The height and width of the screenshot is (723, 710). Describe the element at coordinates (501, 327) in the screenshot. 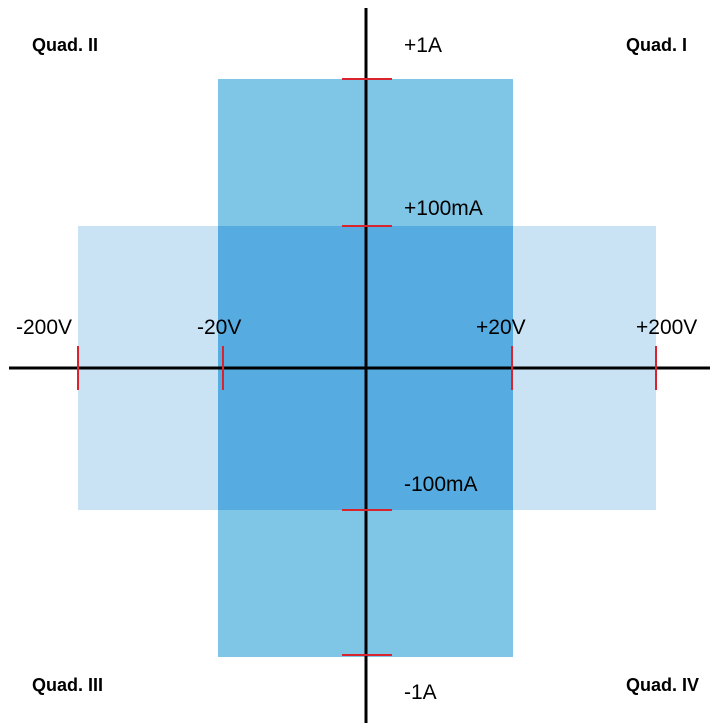

I see `voltage-label-pos-20v: +20V` at that location.